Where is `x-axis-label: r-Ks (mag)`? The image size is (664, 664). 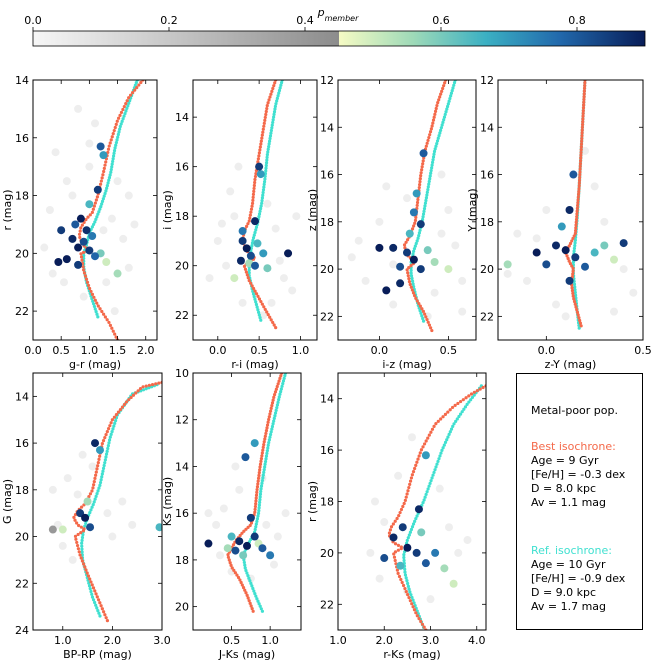 x-axis-label: r-Ks (mag) is located at coordinates (411, 654).